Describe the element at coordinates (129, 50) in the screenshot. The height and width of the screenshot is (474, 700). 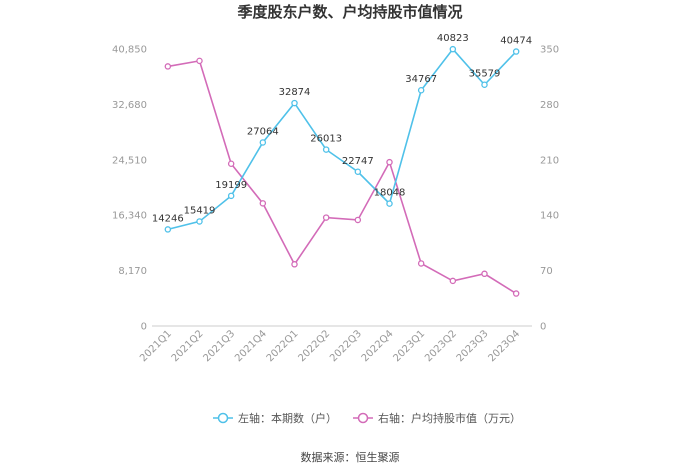
I see `y-left-tick-label: 40,850` at that location.